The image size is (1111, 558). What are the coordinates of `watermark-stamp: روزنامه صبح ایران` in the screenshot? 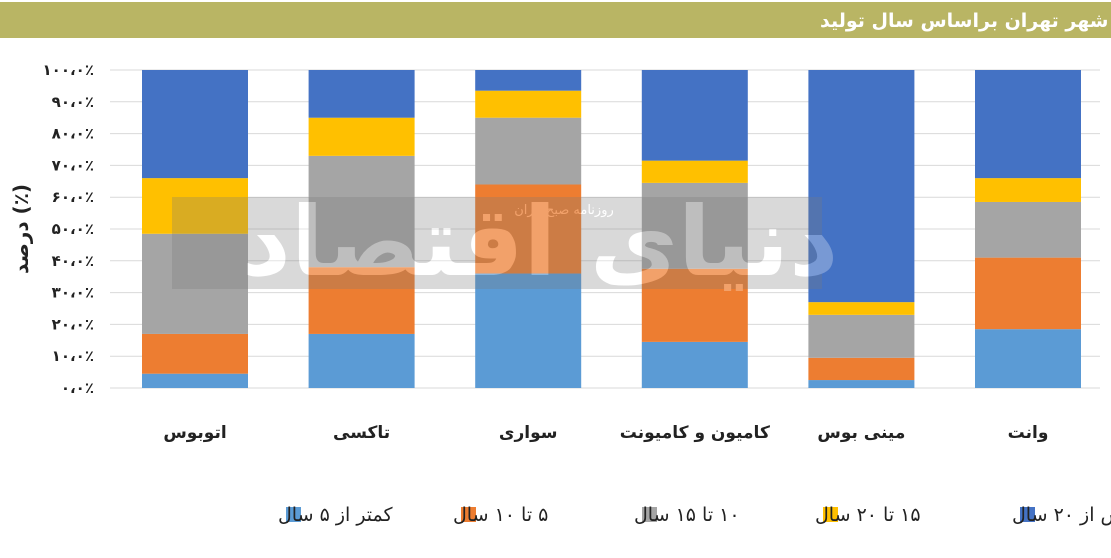 It's located at (564, 210).